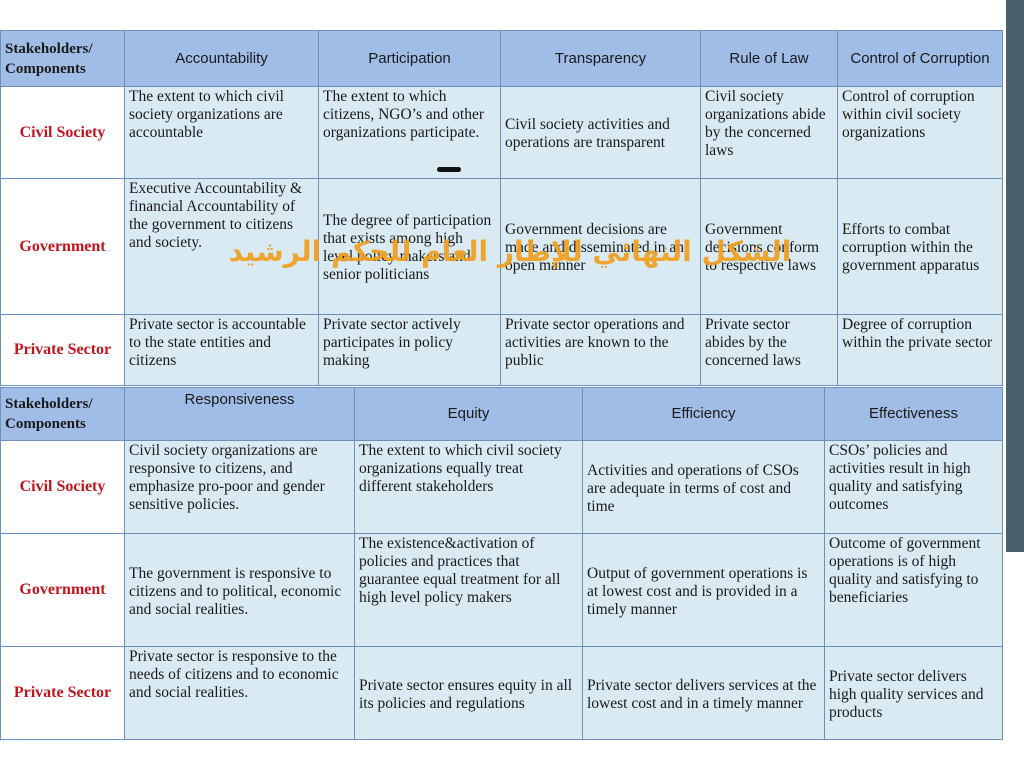 Image resolution: width=1024 pixels, height=768 pixels. What do you see at coordinates (468, 414) in the screenshot?
I see `column-header-equity: Equity` at bounding box center [468, 414].